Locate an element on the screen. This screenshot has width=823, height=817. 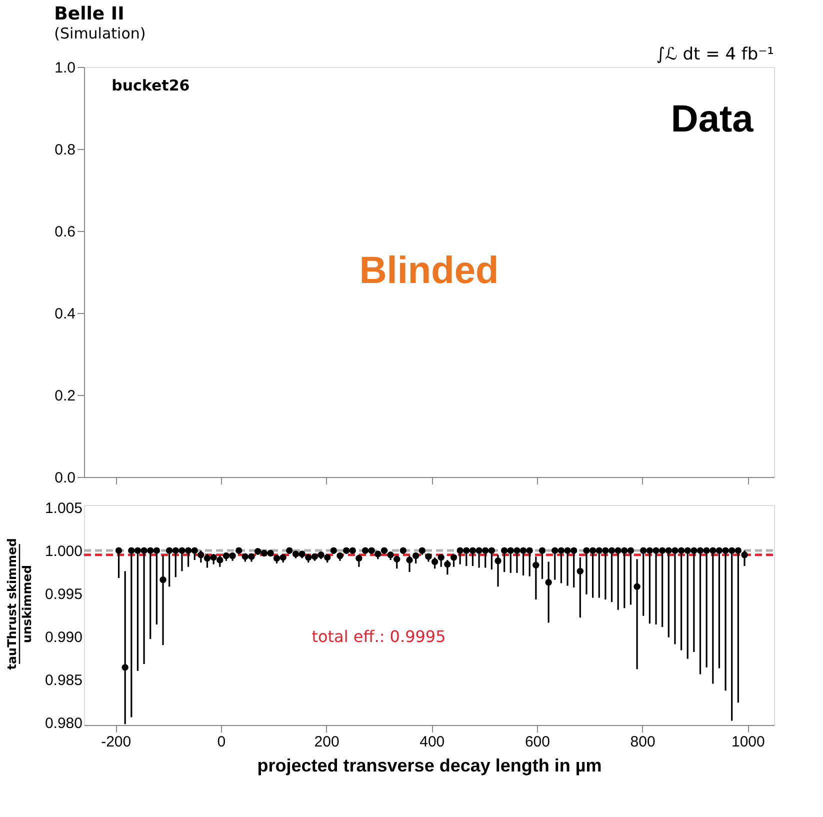
x-tick-label: 800 is located at coordinates (643, 742).